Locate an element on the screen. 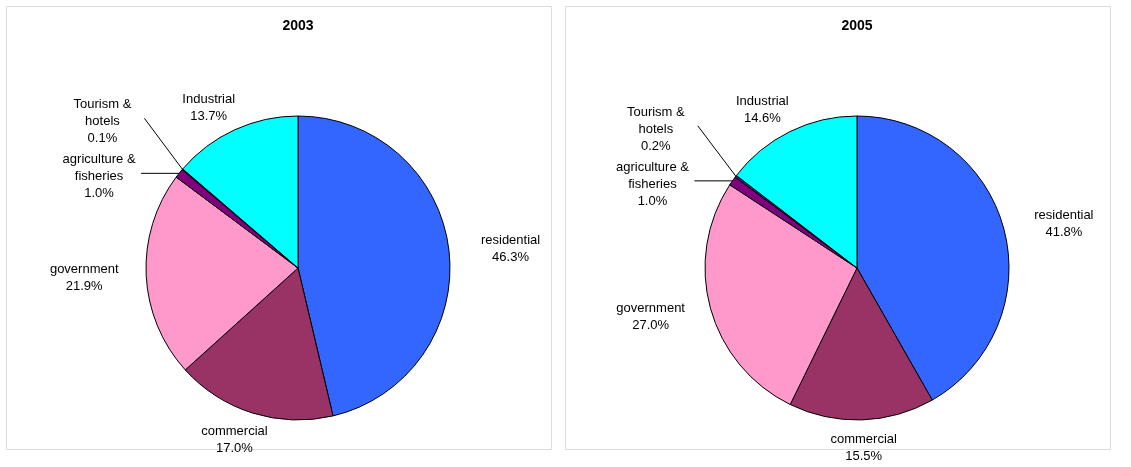  data-label: 41.8% is located at coordinates (1064, 232).